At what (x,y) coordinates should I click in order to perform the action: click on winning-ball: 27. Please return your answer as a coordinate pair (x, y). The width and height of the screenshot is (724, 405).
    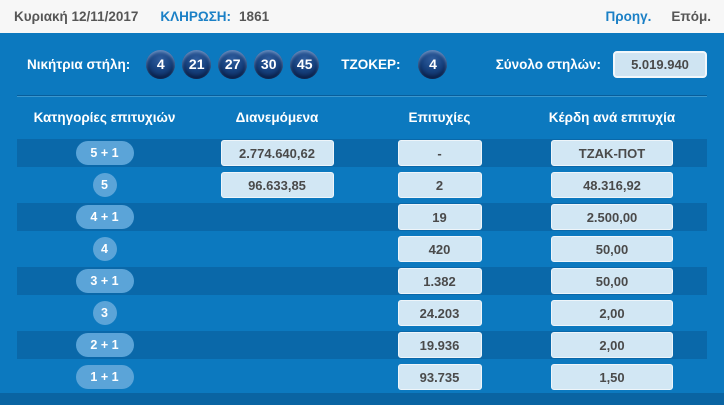
    Looking at the image, I should click on (233, 64).